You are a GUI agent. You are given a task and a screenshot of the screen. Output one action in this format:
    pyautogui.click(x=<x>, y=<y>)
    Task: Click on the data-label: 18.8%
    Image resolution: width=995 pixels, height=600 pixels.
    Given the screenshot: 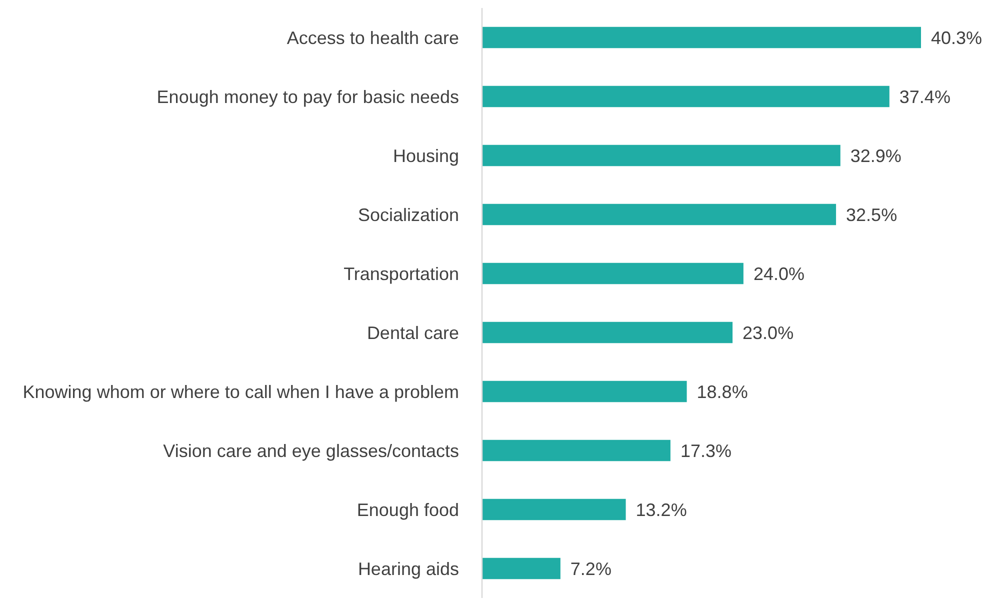 What is the action you would take?
    pyautogui.click(x=722, y=392)
    